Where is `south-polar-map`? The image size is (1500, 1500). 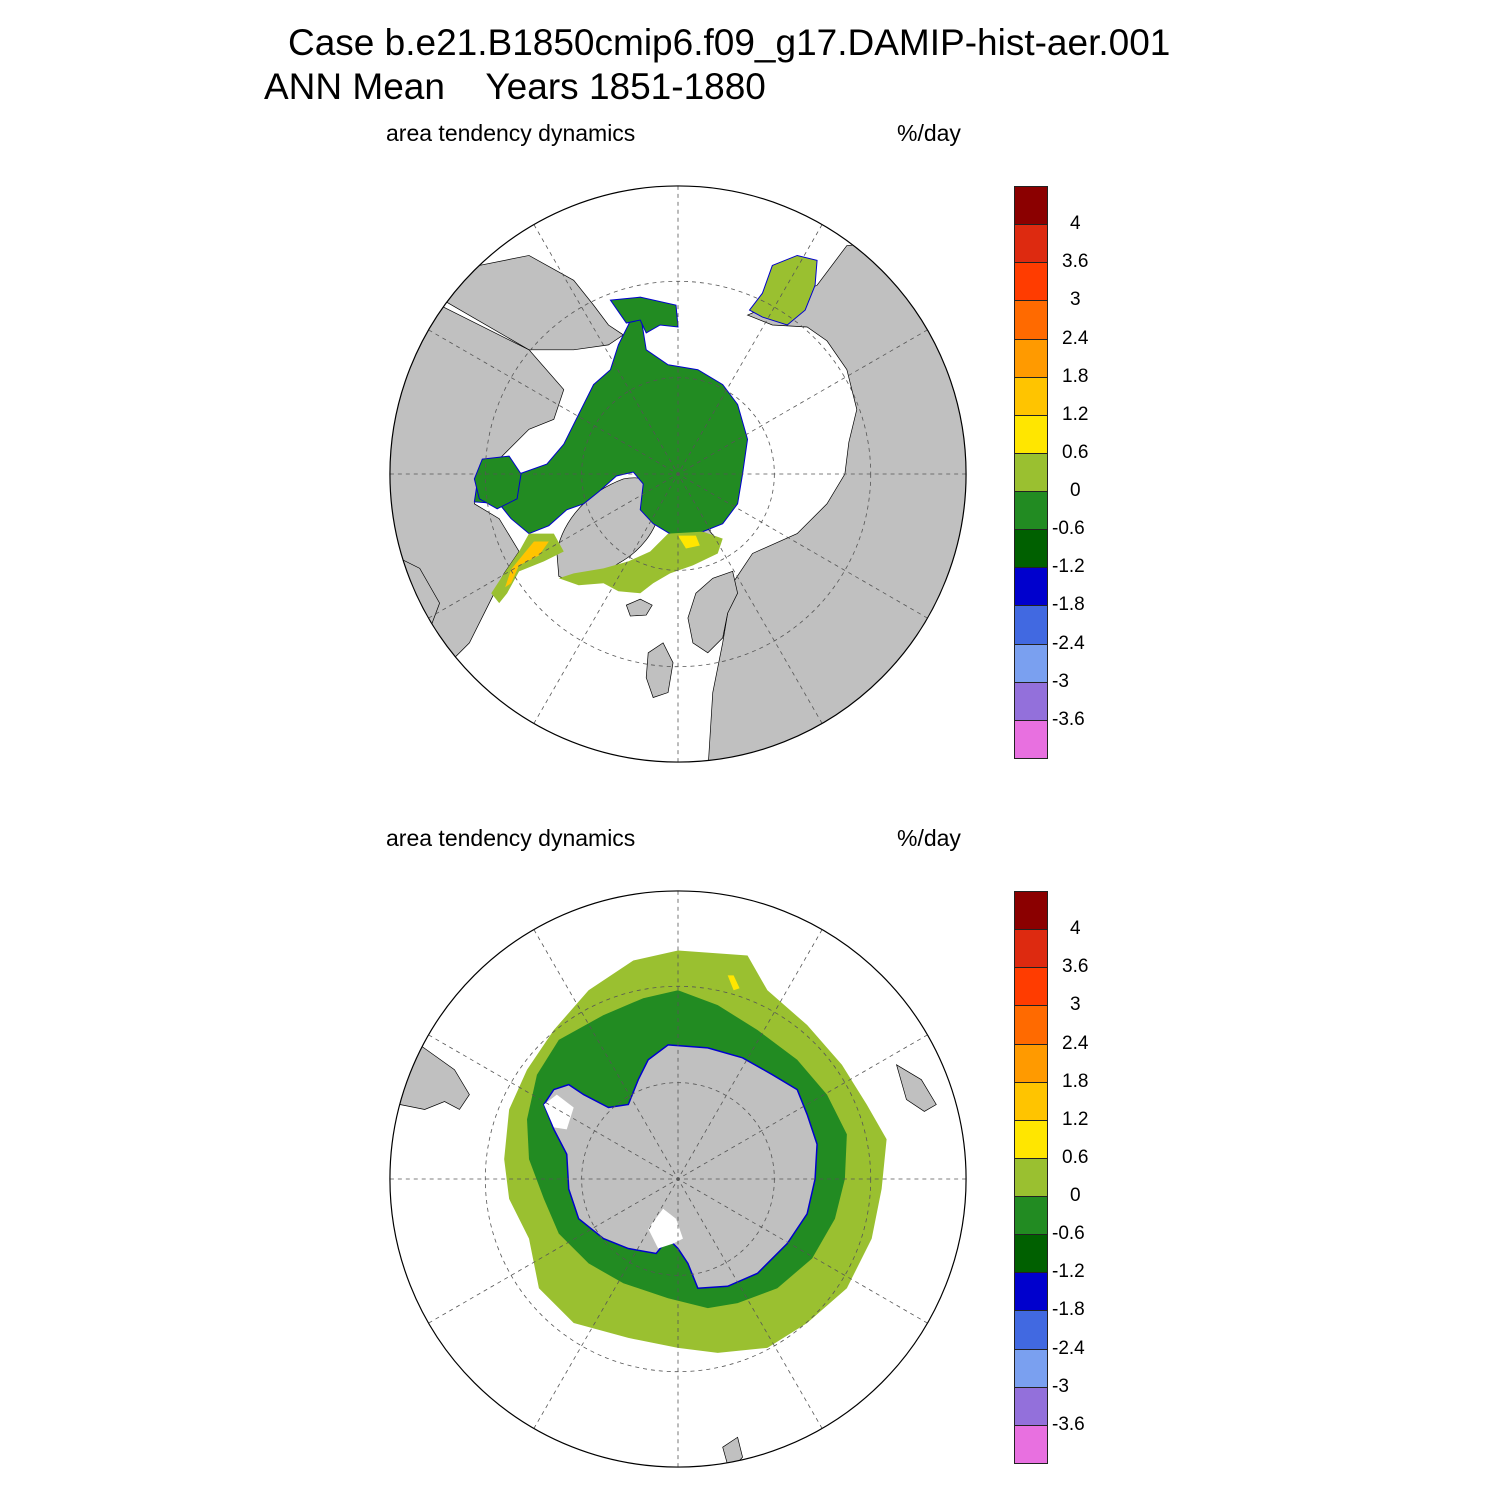
south-polar-map is located at coordinates (678, 1179).